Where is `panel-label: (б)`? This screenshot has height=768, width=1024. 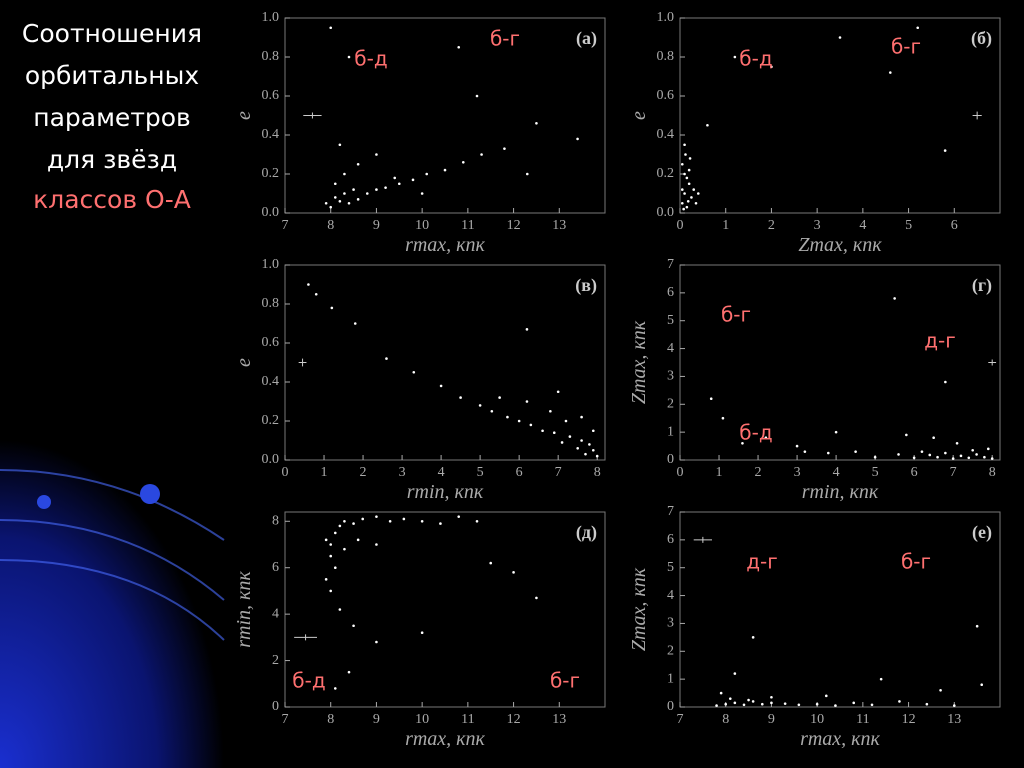 panel-label: (б) is located at coordinates (981, 38).